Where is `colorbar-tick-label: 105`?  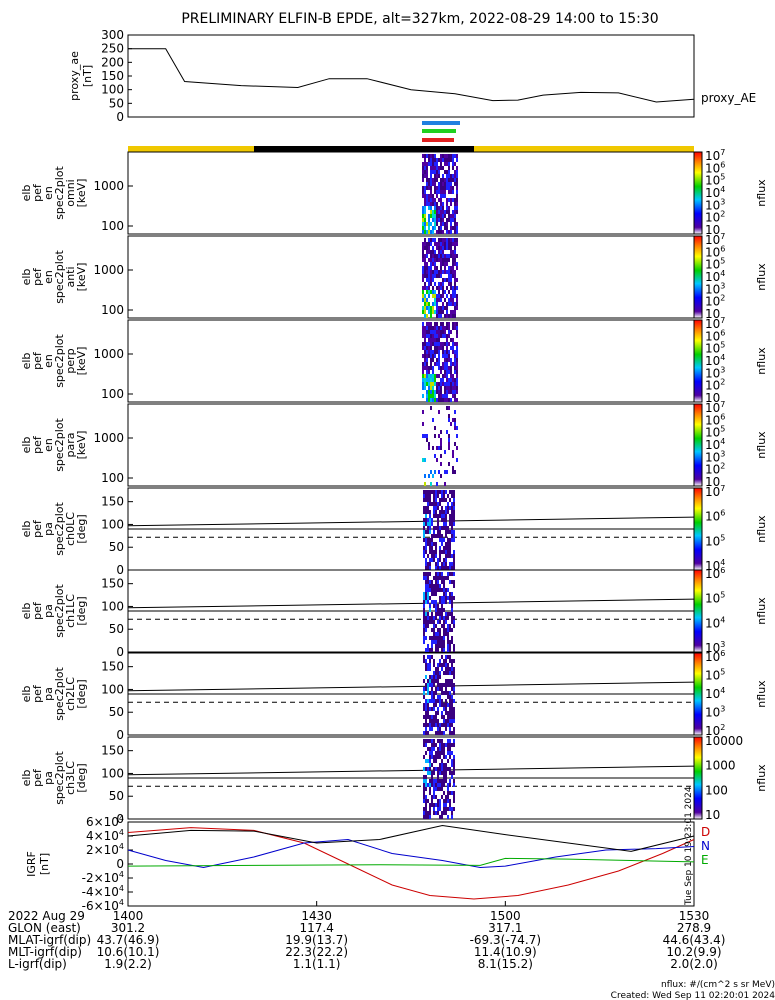 colorbar-tick-label: 105 is located at coordinates (715, 598).